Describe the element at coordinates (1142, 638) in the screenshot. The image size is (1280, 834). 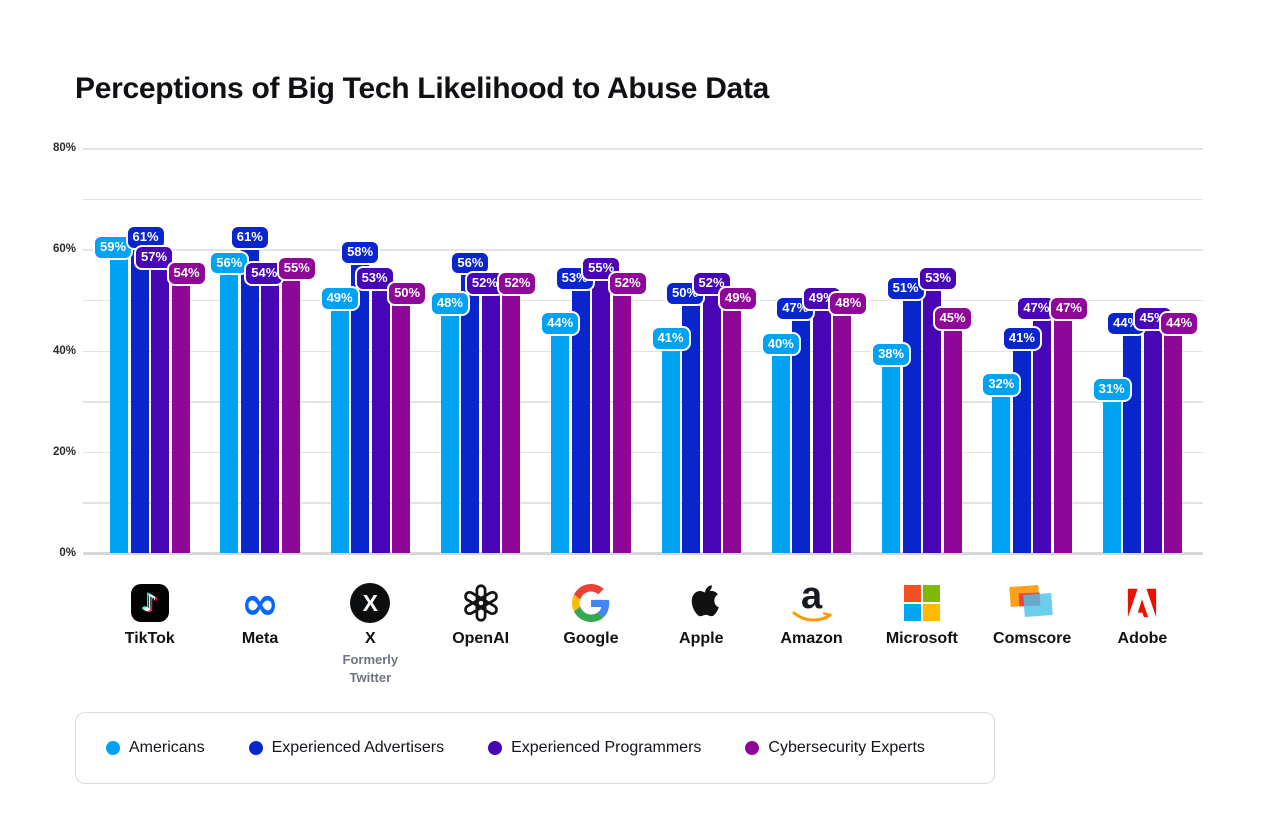
I see `category-label: Adobe` at that location.